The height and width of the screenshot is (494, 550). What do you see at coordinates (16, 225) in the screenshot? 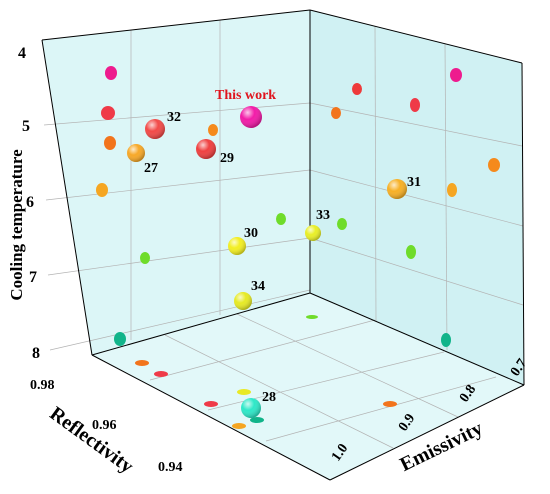
I see `z-axis-title: Cooling temperature` at bounding box center [16, 225].